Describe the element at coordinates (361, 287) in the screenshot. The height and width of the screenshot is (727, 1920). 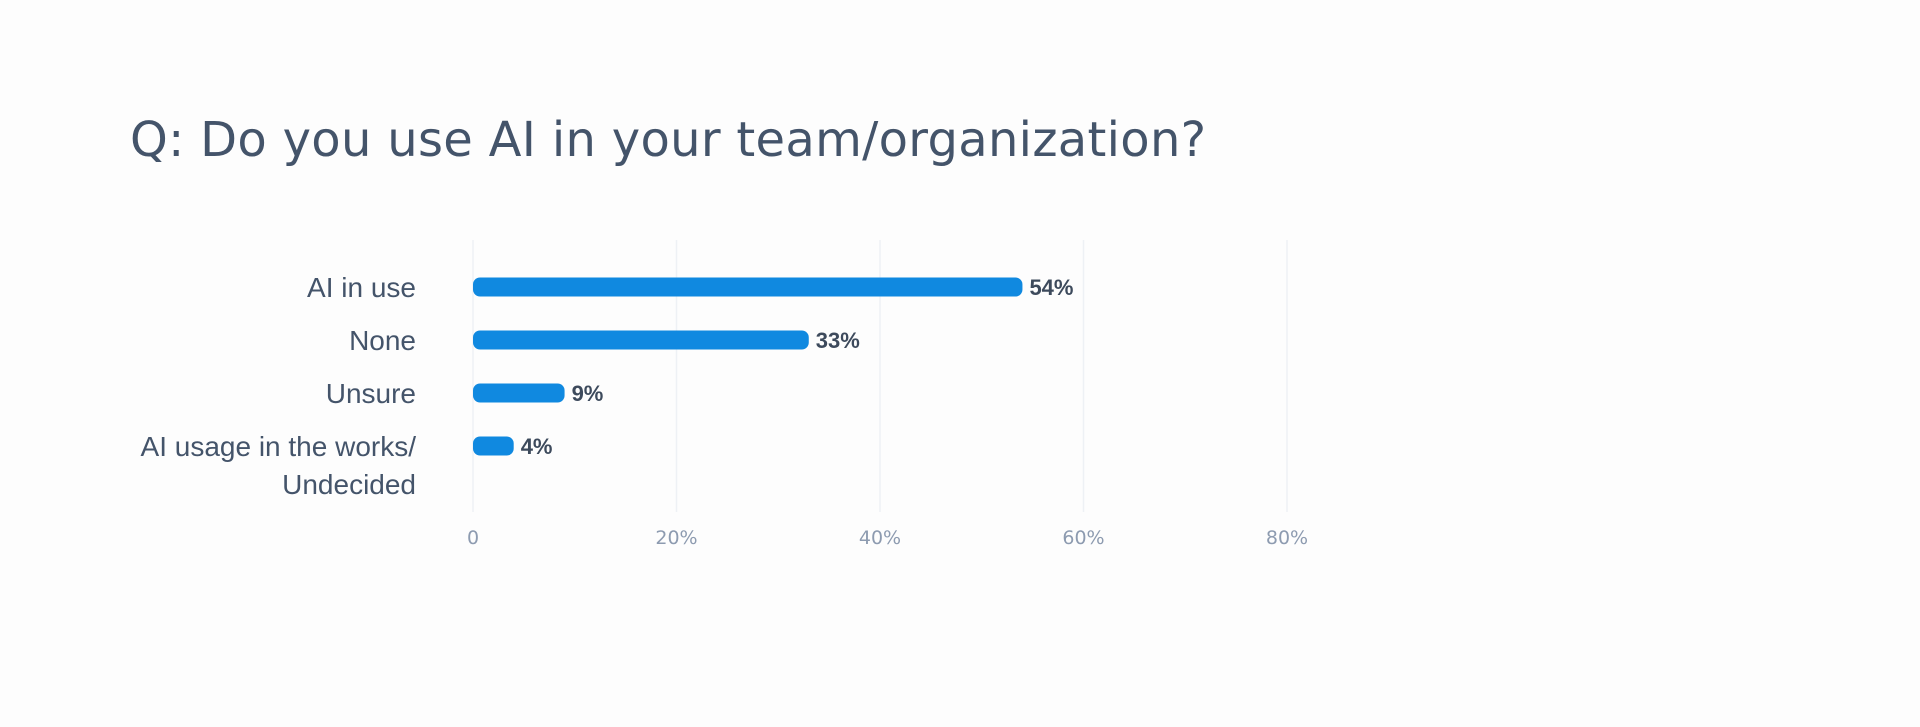
I see `category-label: AI in use` at that location.